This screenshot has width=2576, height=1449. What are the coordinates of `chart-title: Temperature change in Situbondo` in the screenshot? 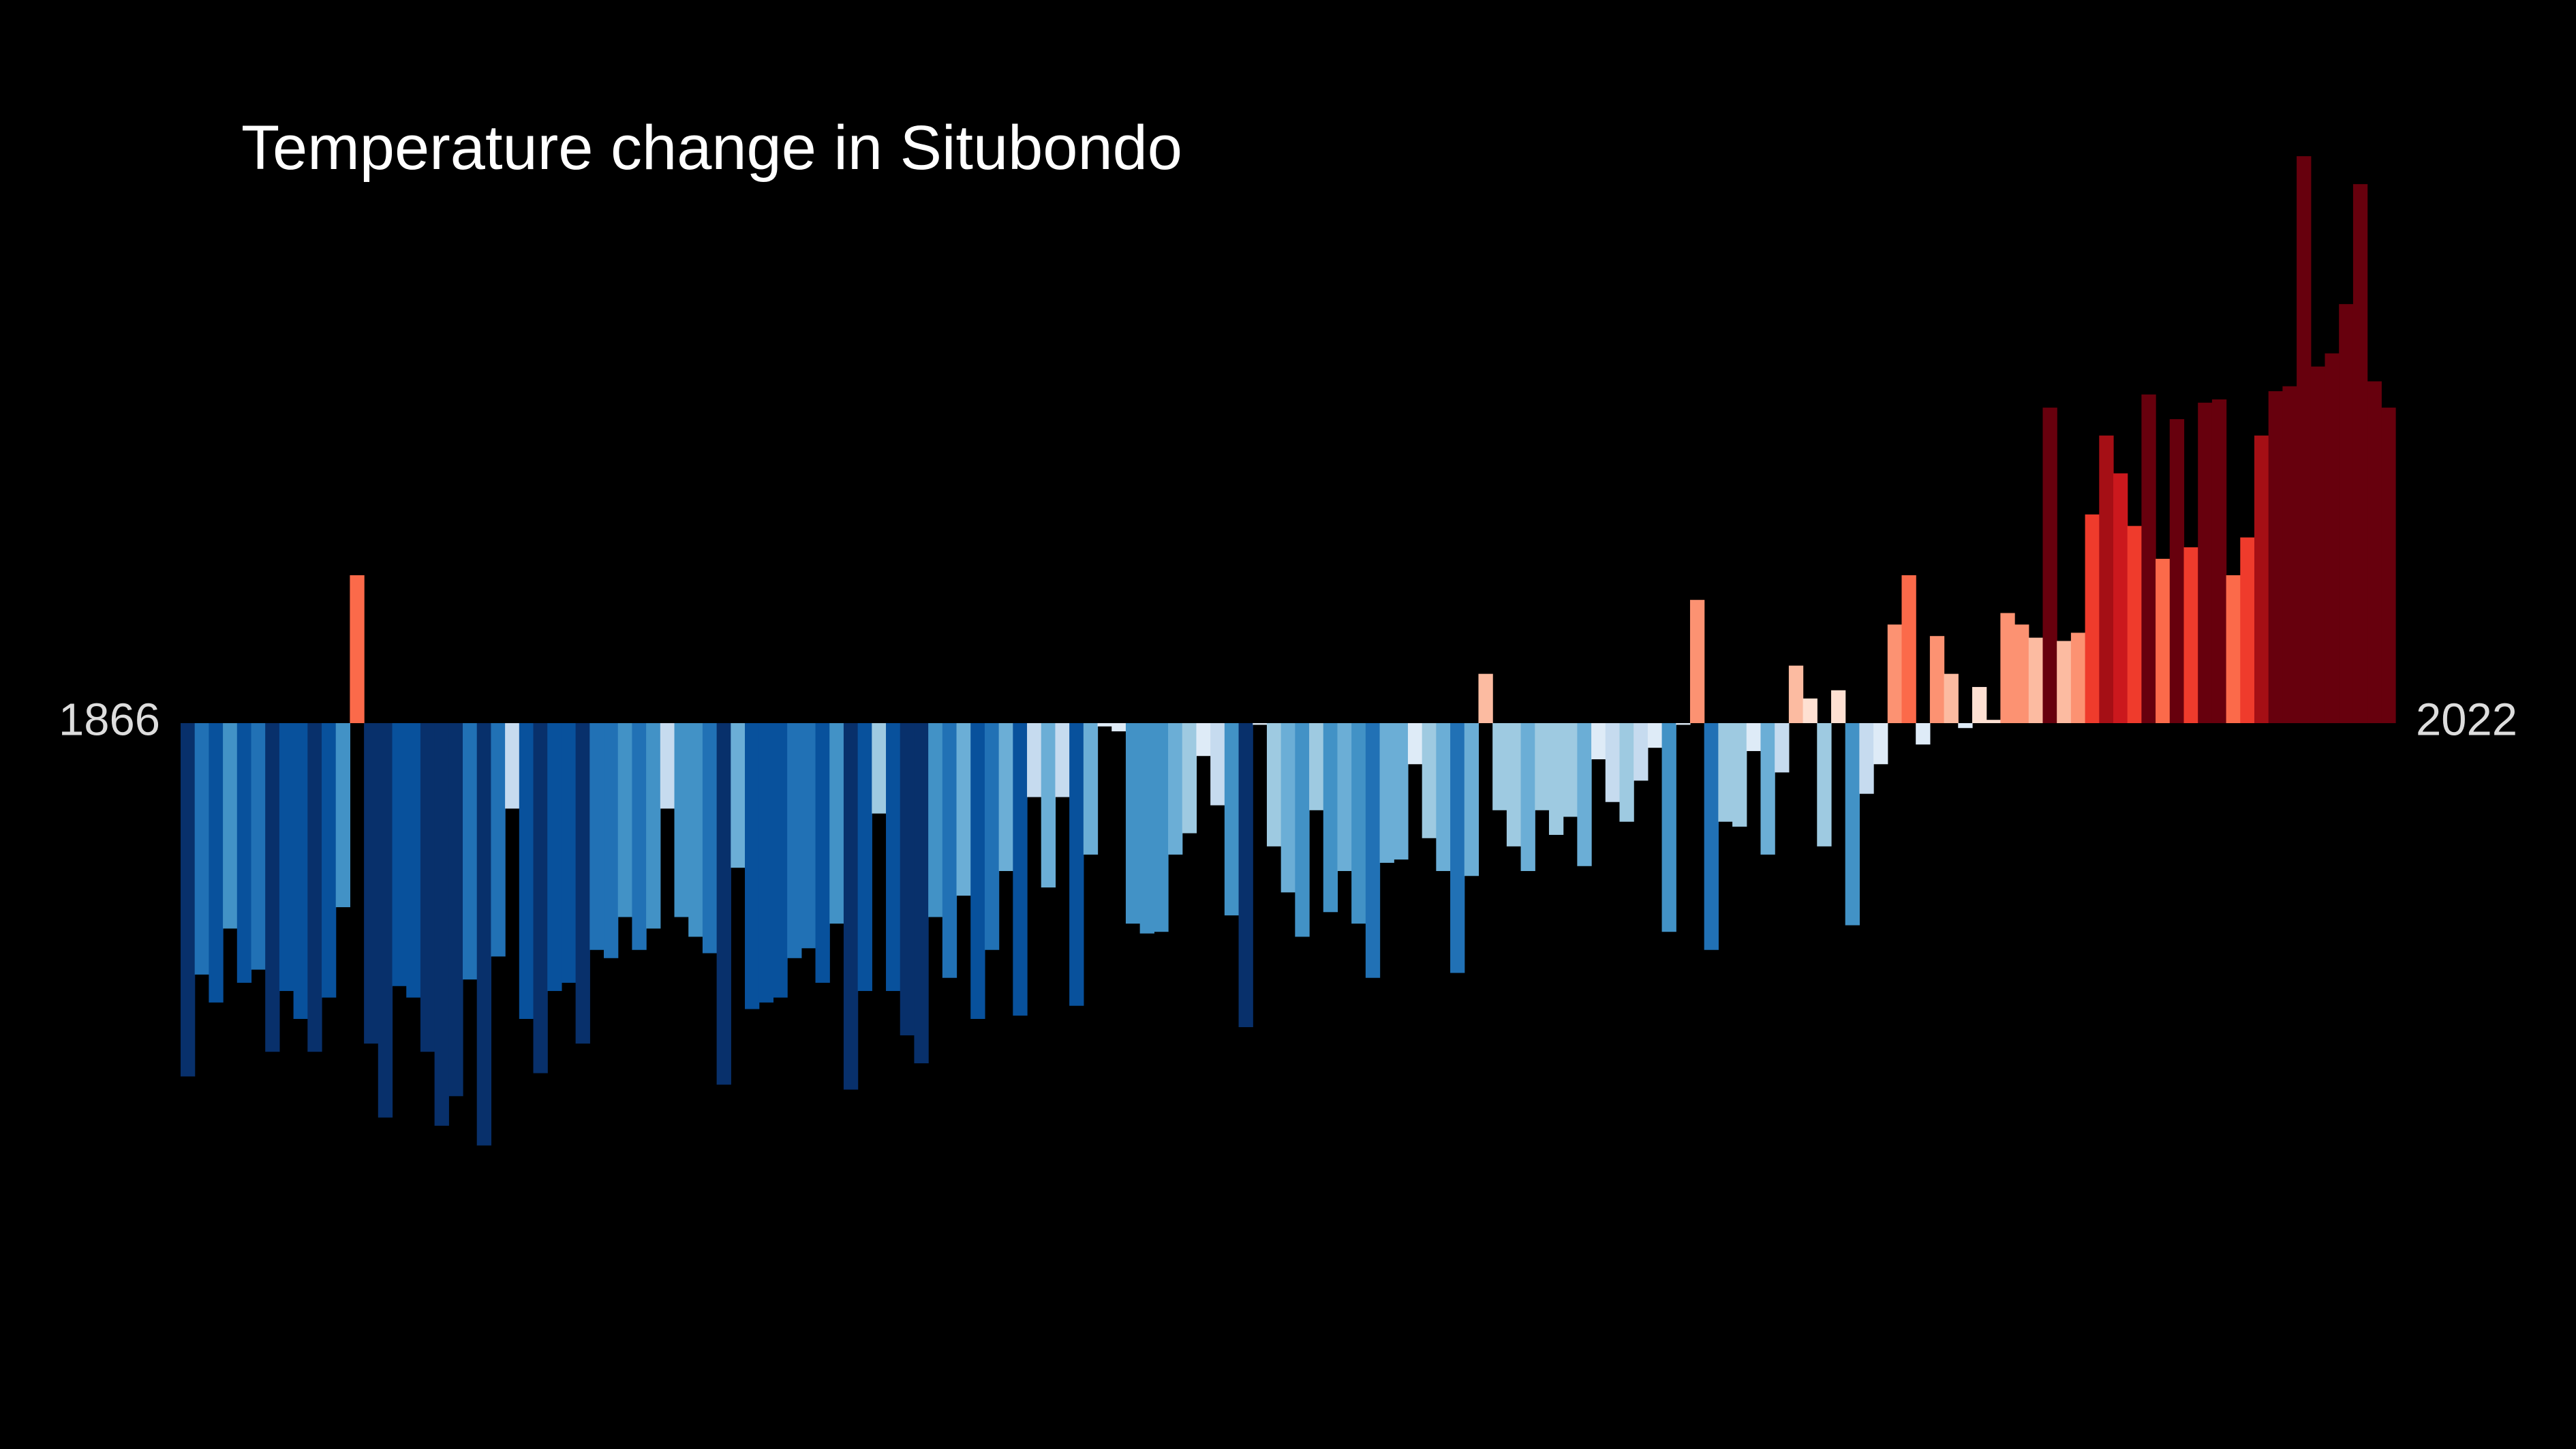 It's located at (711, 148).